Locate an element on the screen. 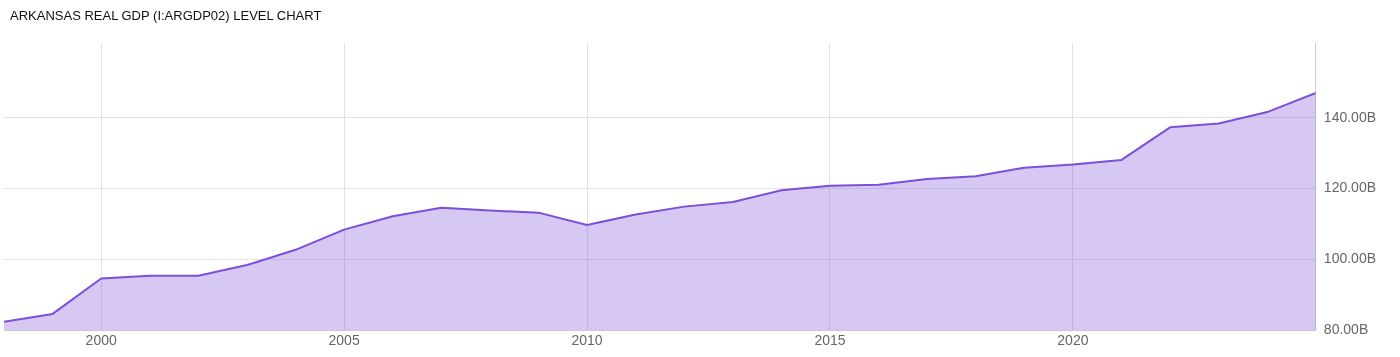 The height and width of the screenshot is (357, 1400). x-tick-label: 2010 is located at coordinates (587, 340).